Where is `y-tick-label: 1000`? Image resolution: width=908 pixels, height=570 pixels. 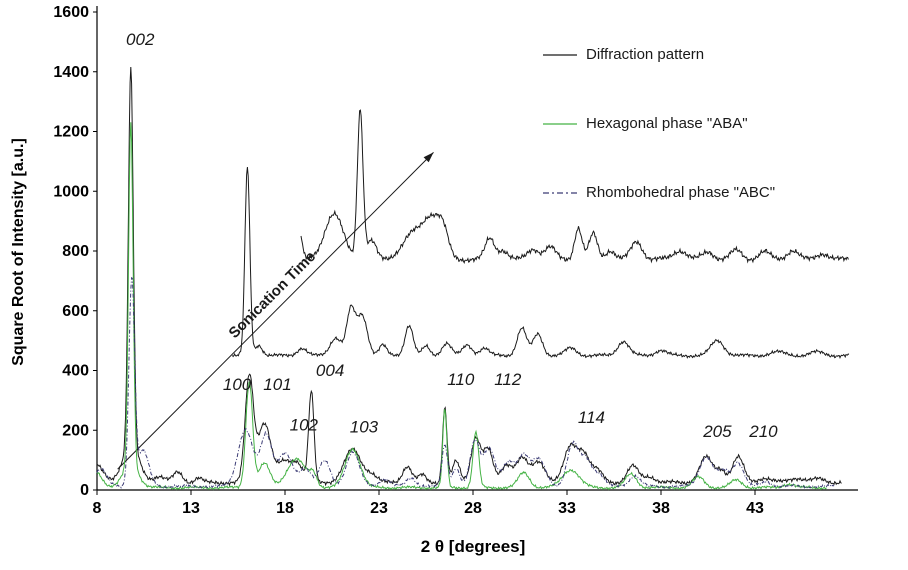
y-tick-label: 1000 is located at coordinates (71, 191).